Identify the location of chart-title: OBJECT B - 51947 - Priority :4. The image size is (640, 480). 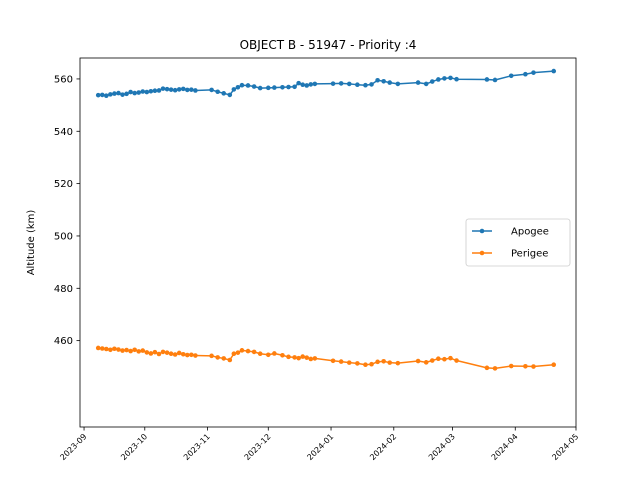
(328, 45).